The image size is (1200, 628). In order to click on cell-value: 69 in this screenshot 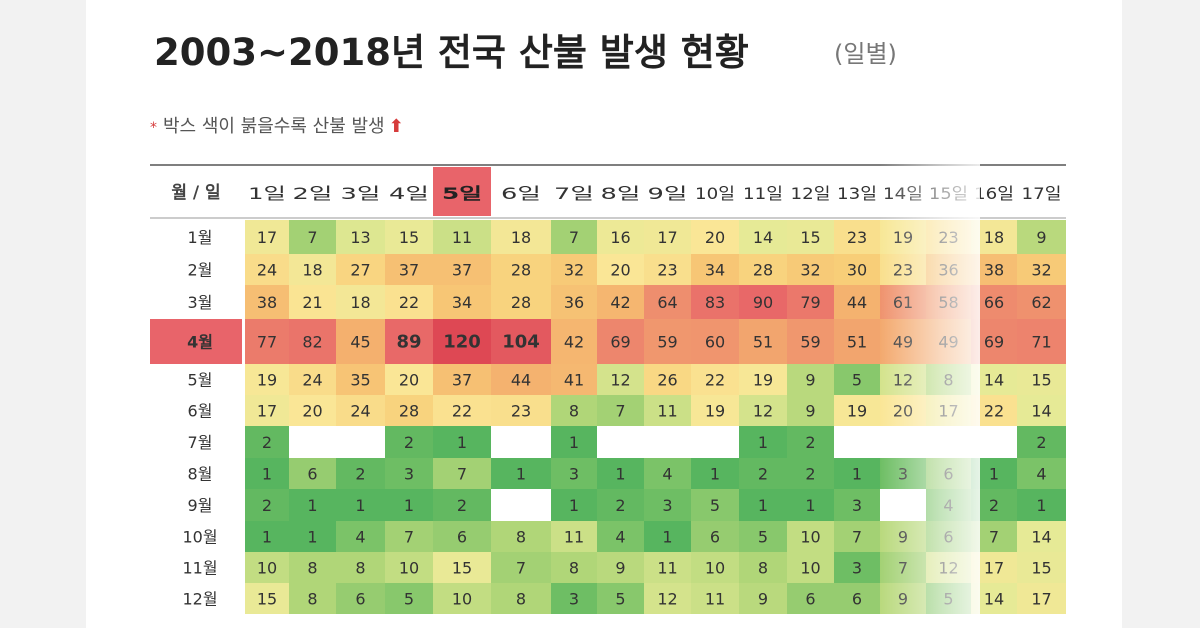, I will do `click(620, 342)`.